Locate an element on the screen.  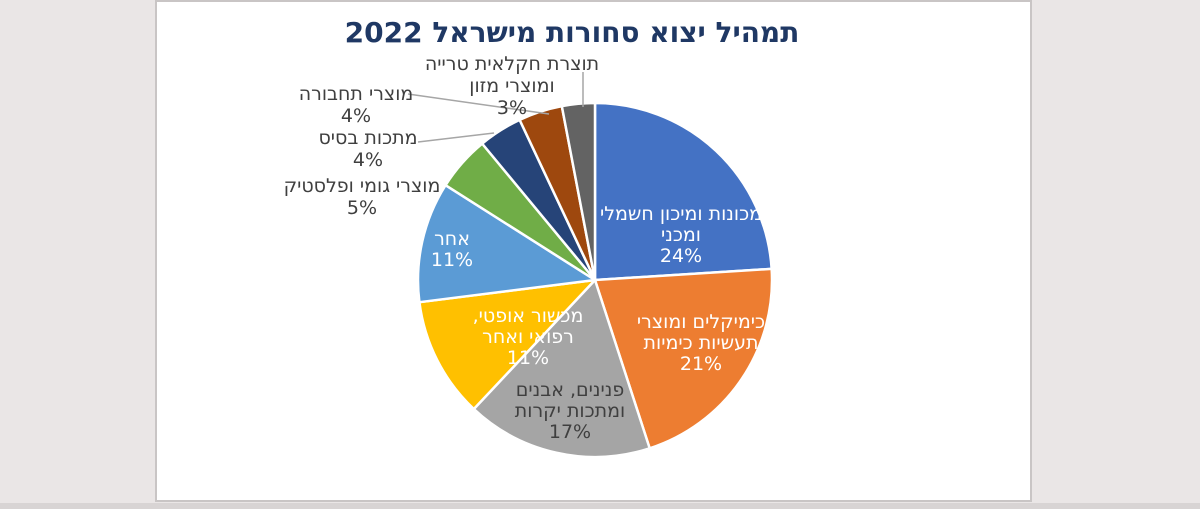
slice-label-line: ומוצרי מזון is located at coordinates (512, 86).